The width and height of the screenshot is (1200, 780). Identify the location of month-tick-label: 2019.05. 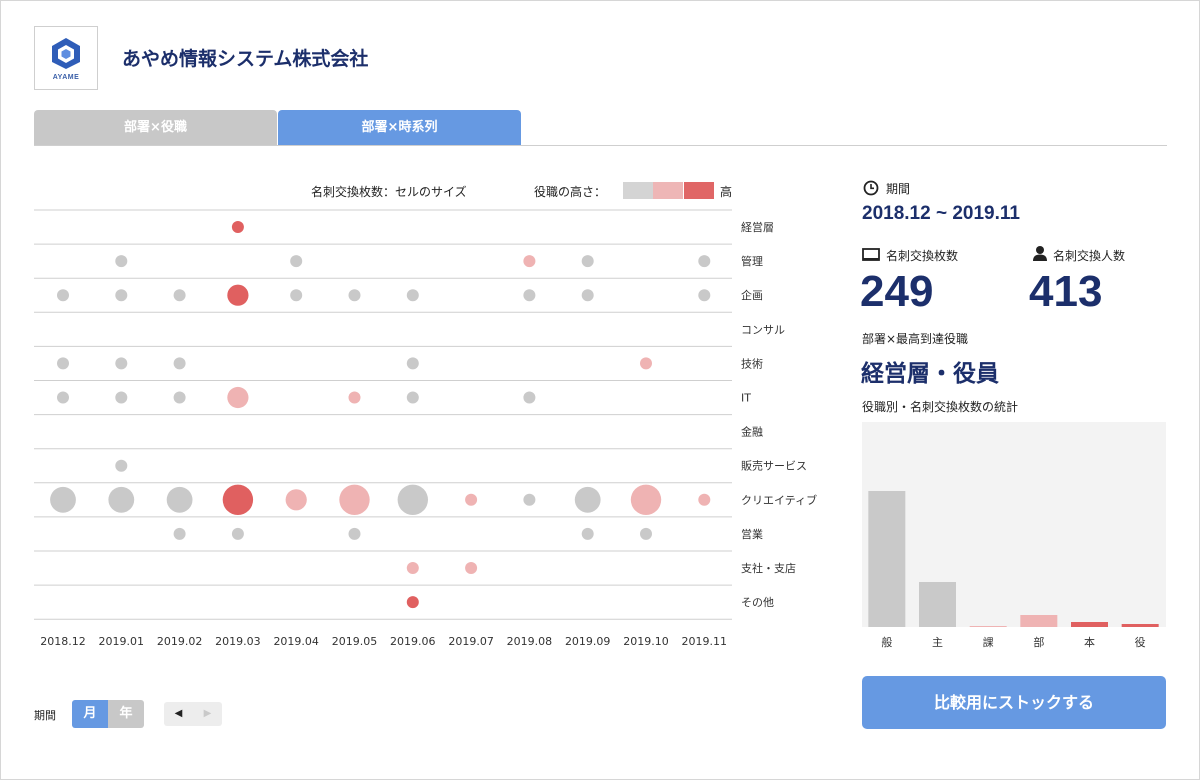
(355, 641).